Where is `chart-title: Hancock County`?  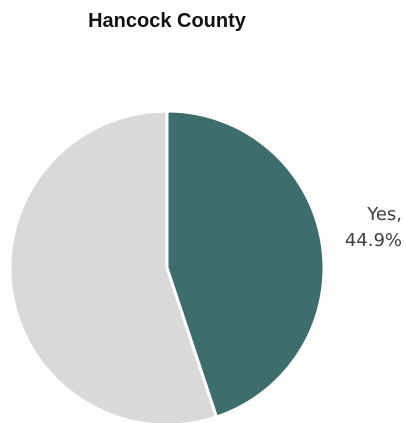
chart-title: Hancock County is located at coordinates (167, 21).